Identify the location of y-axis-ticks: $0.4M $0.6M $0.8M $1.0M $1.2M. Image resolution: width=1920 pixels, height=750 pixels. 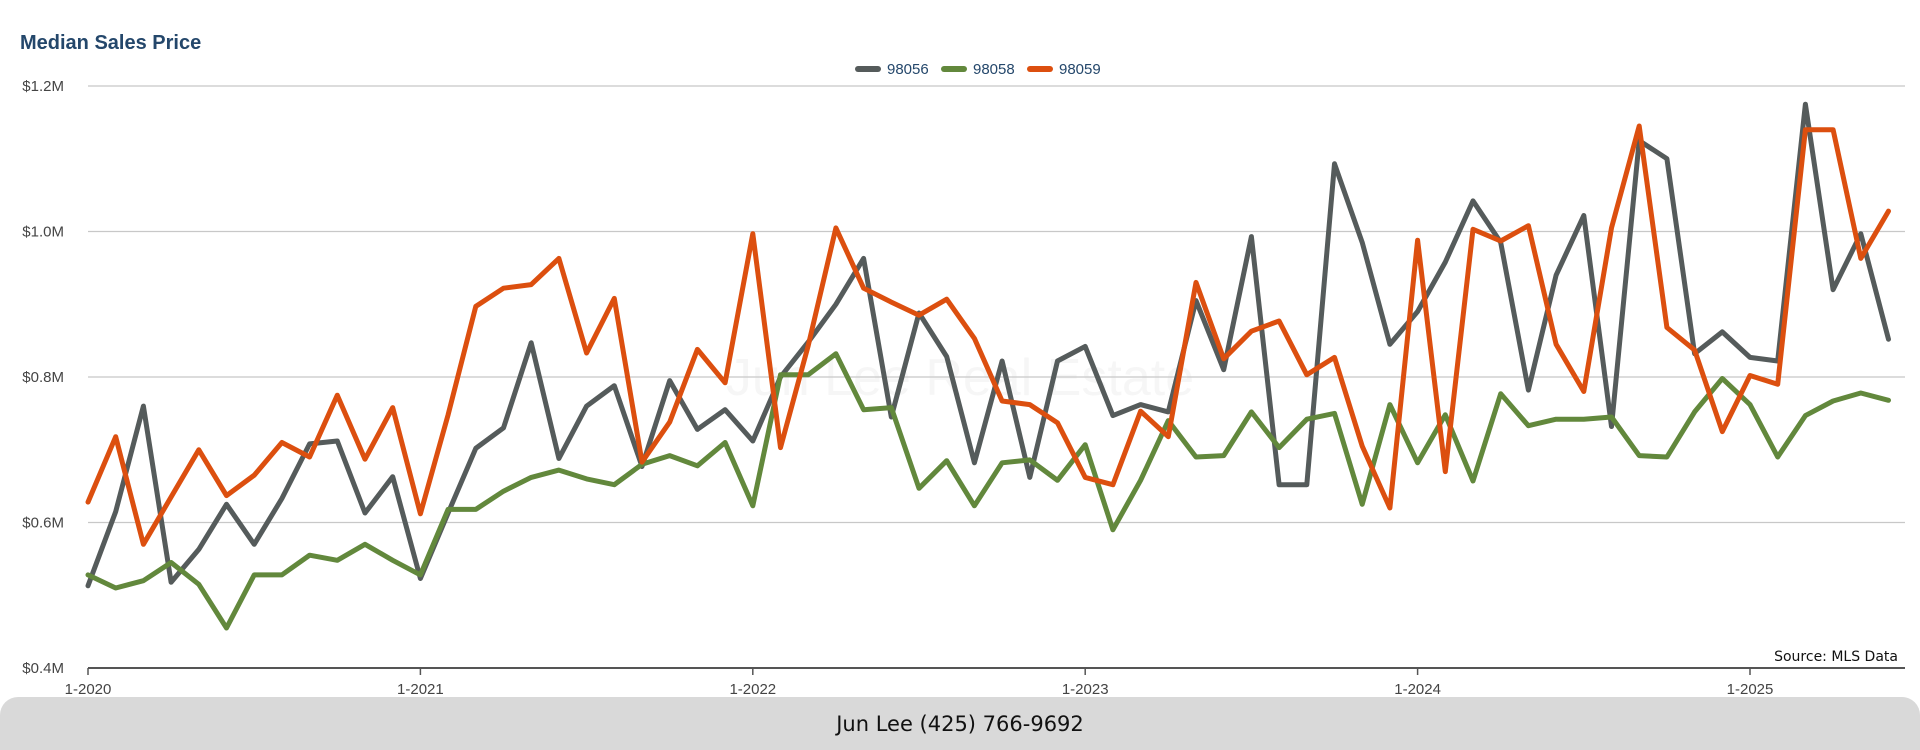
(43, 377).